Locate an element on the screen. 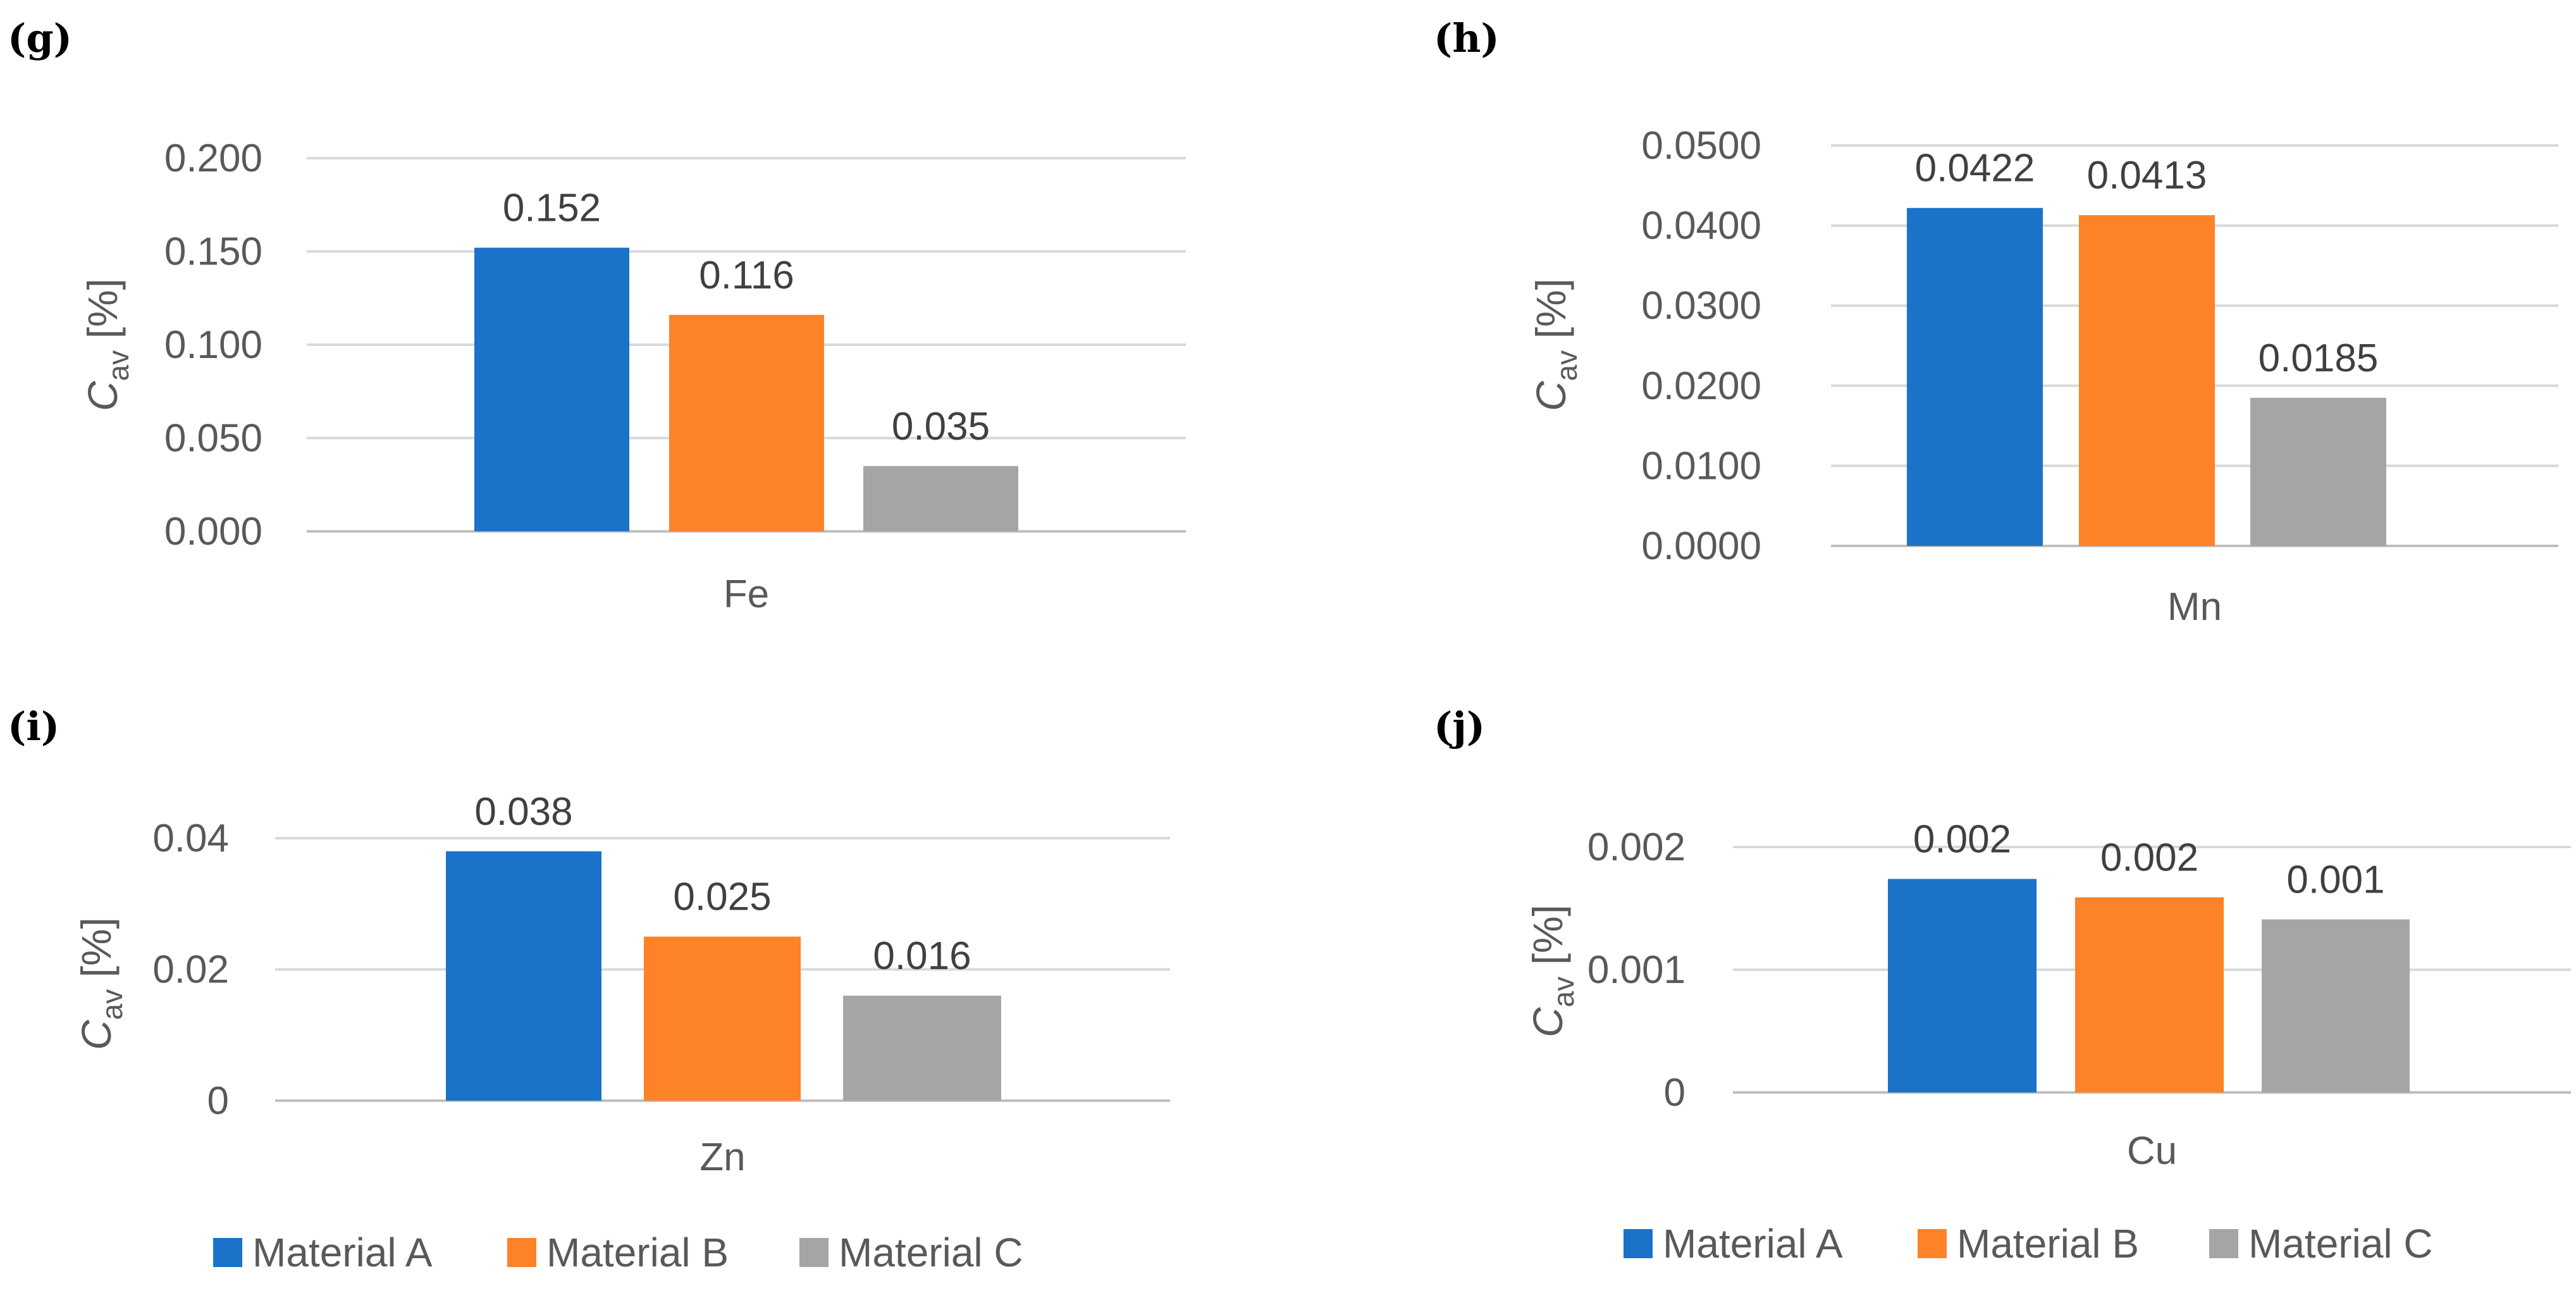  panel-label: (h) is located at coordinates (1467, 38).